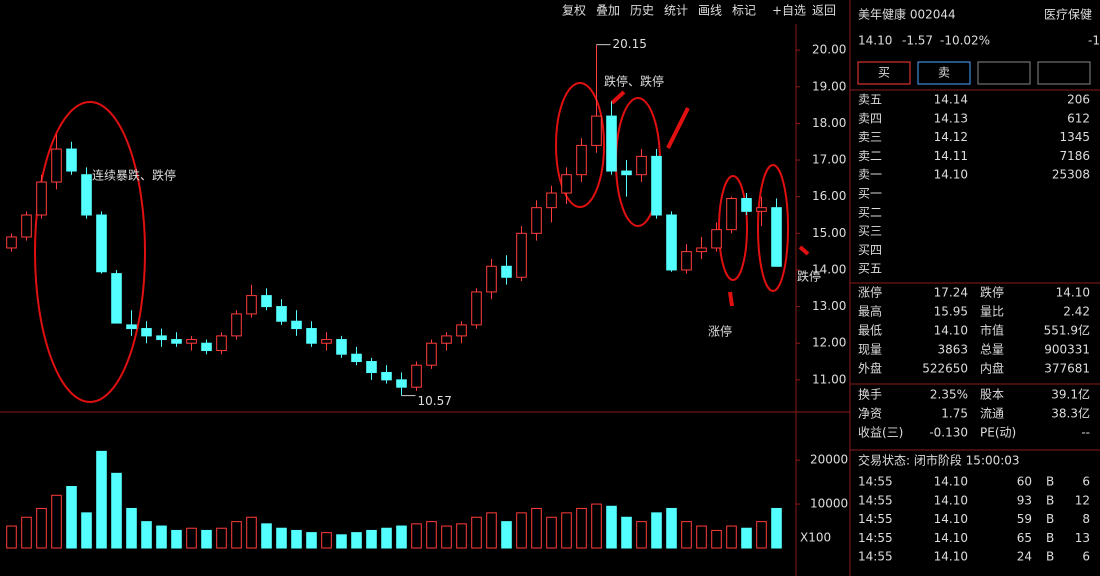  What do you see at coordinates (998, 433) in the screenshot?
I see `stat-label: PE(动)` at bounding box center [998, 433].